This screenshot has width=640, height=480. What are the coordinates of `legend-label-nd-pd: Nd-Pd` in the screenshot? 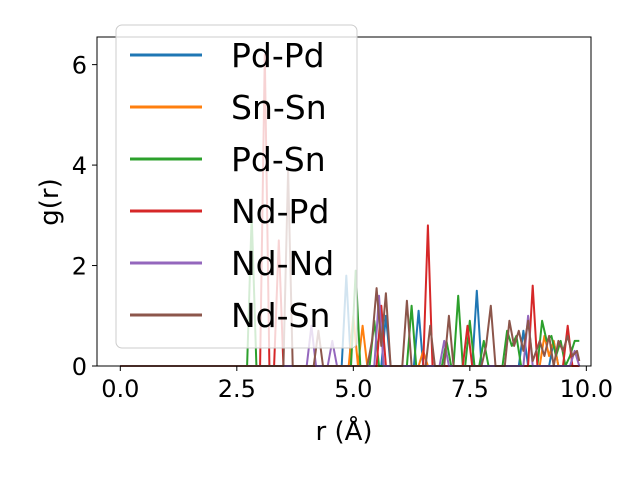 It's located at (280, 211).